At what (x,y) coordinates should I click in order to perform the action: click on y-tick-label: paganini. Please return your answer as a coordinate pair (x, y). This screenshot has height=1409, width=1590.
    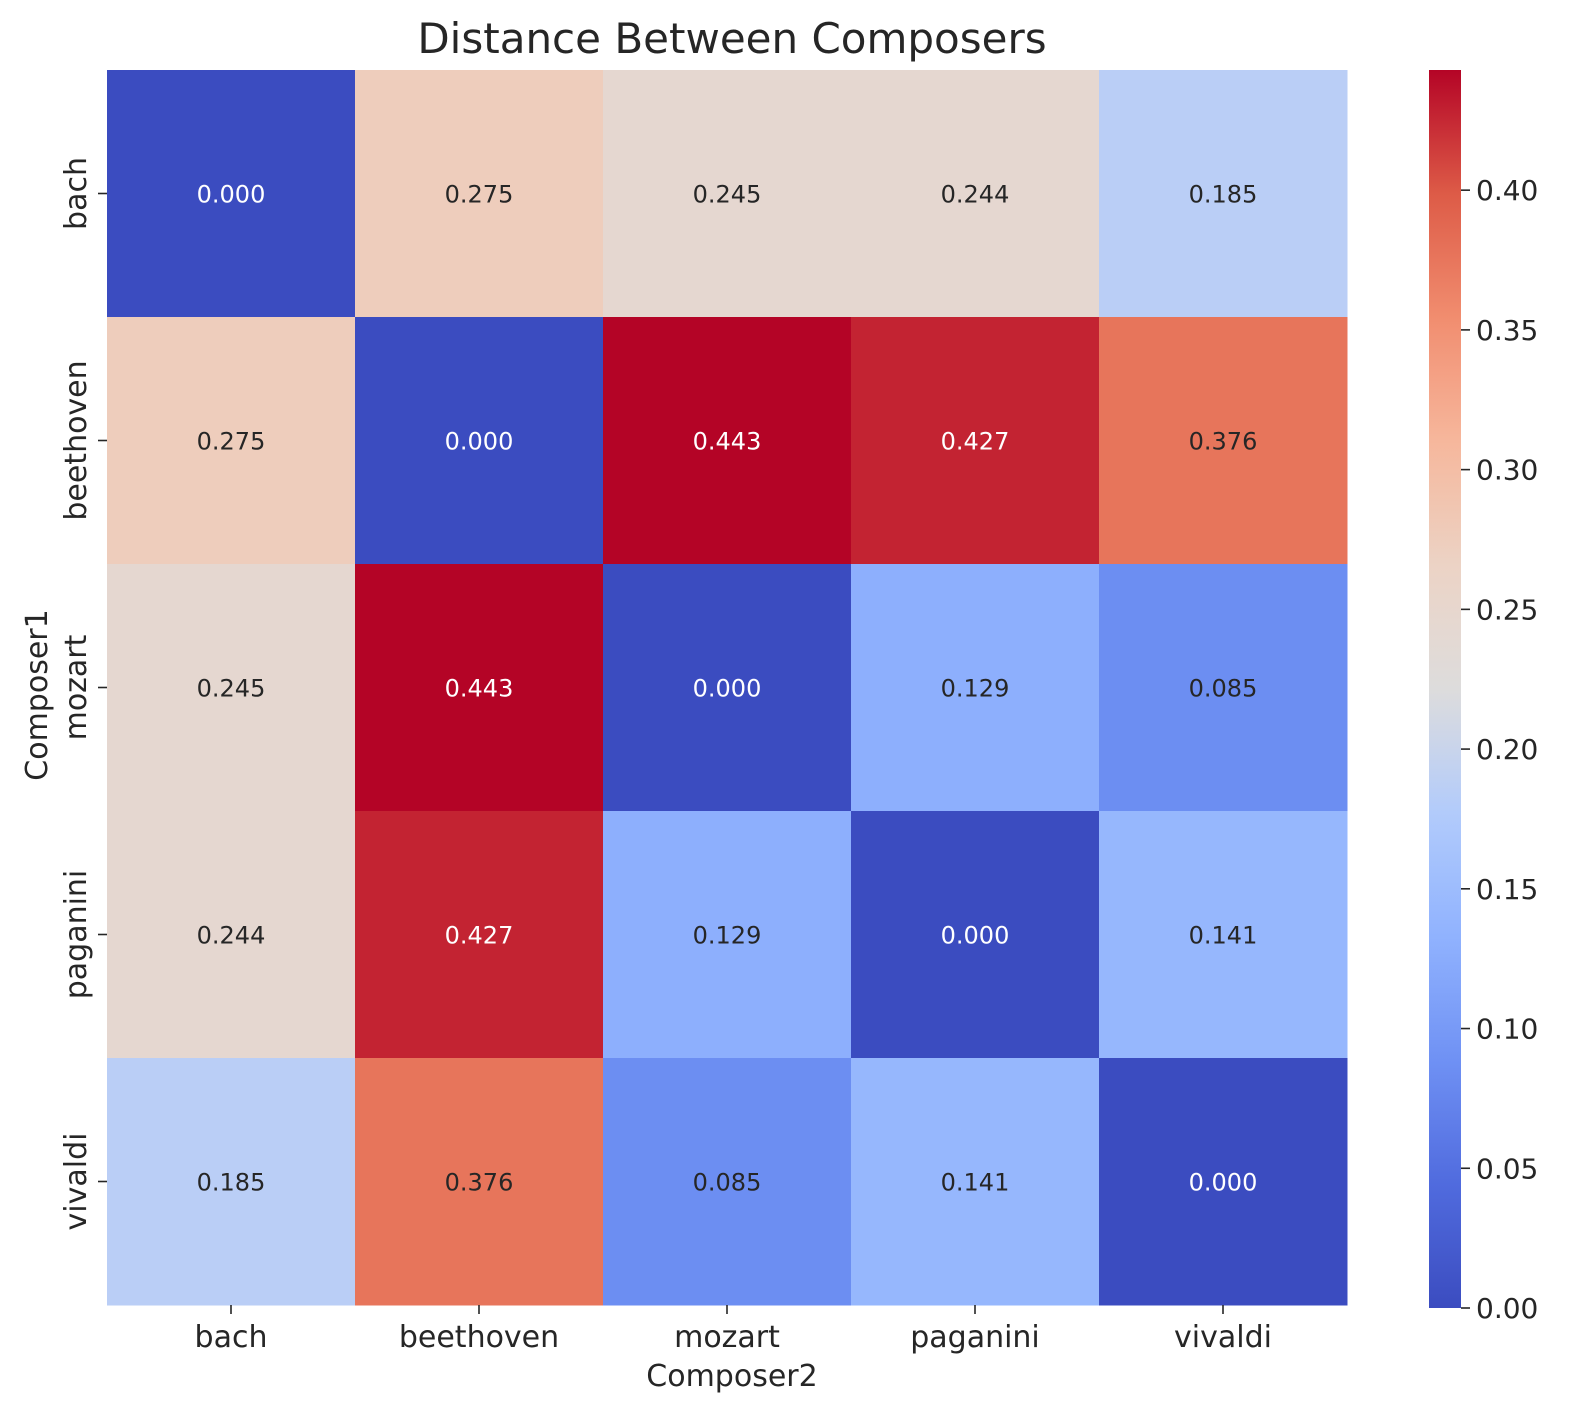
    Looking at the image, I should click on (76, 935).